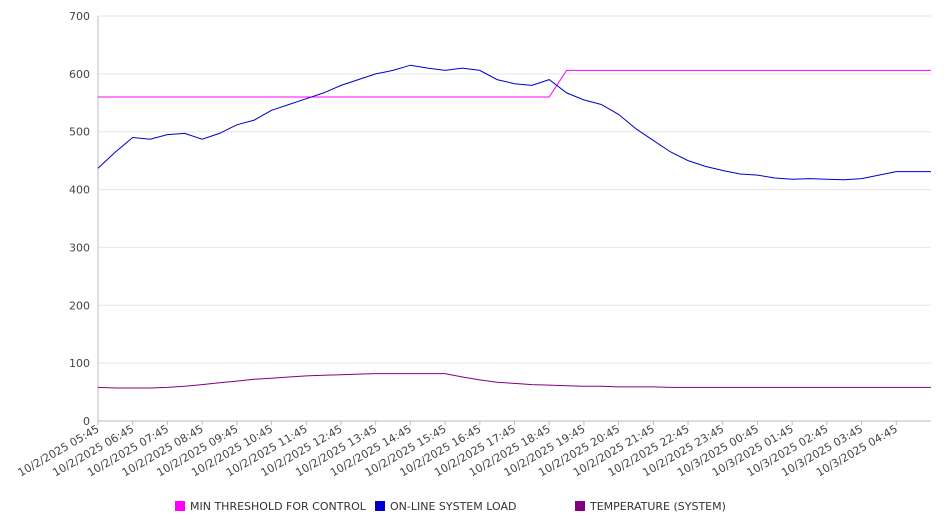 The height and width of the screenshot is (526, 946). Describe the element at coordinates (278, 506) in the screenshot. I see `legend-label-min-threshold: MIN THRESHOLD FOR CONTROL` at that location.